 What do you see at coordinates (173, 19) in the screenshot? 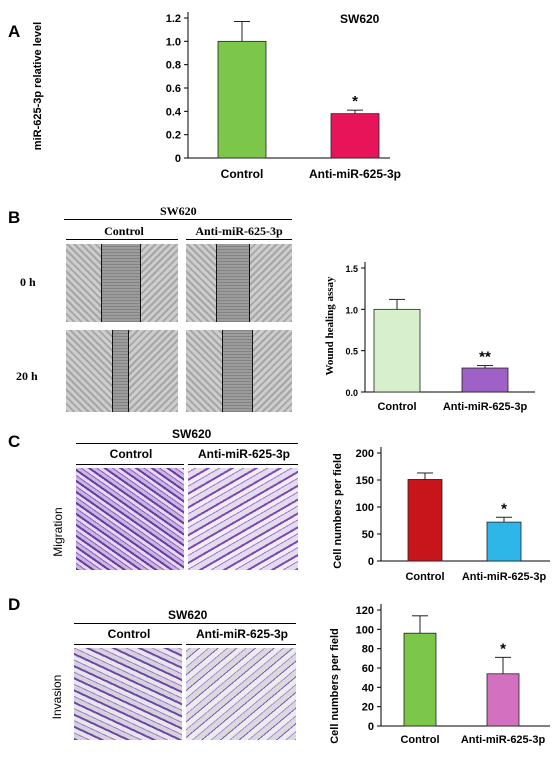
I see `panel-a-y-tick-label: 1.2` at bounding box center [173, 19].